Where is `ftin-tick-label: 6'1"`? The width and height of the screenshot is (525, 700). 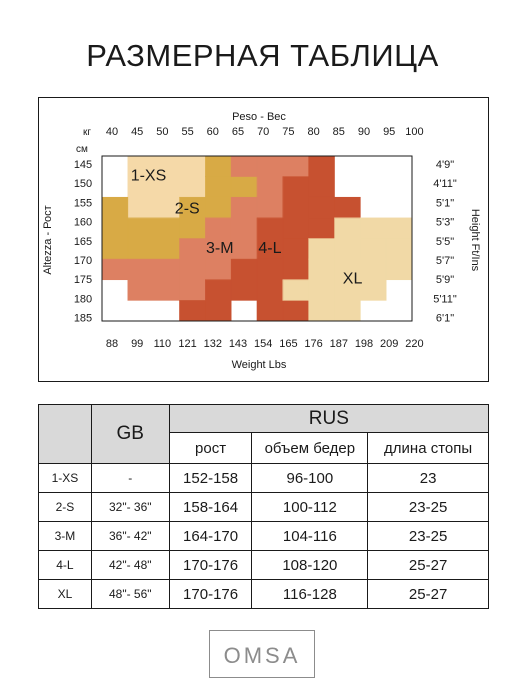
ftin-tick-label: 6'1" is located at coordinates (445, 319).